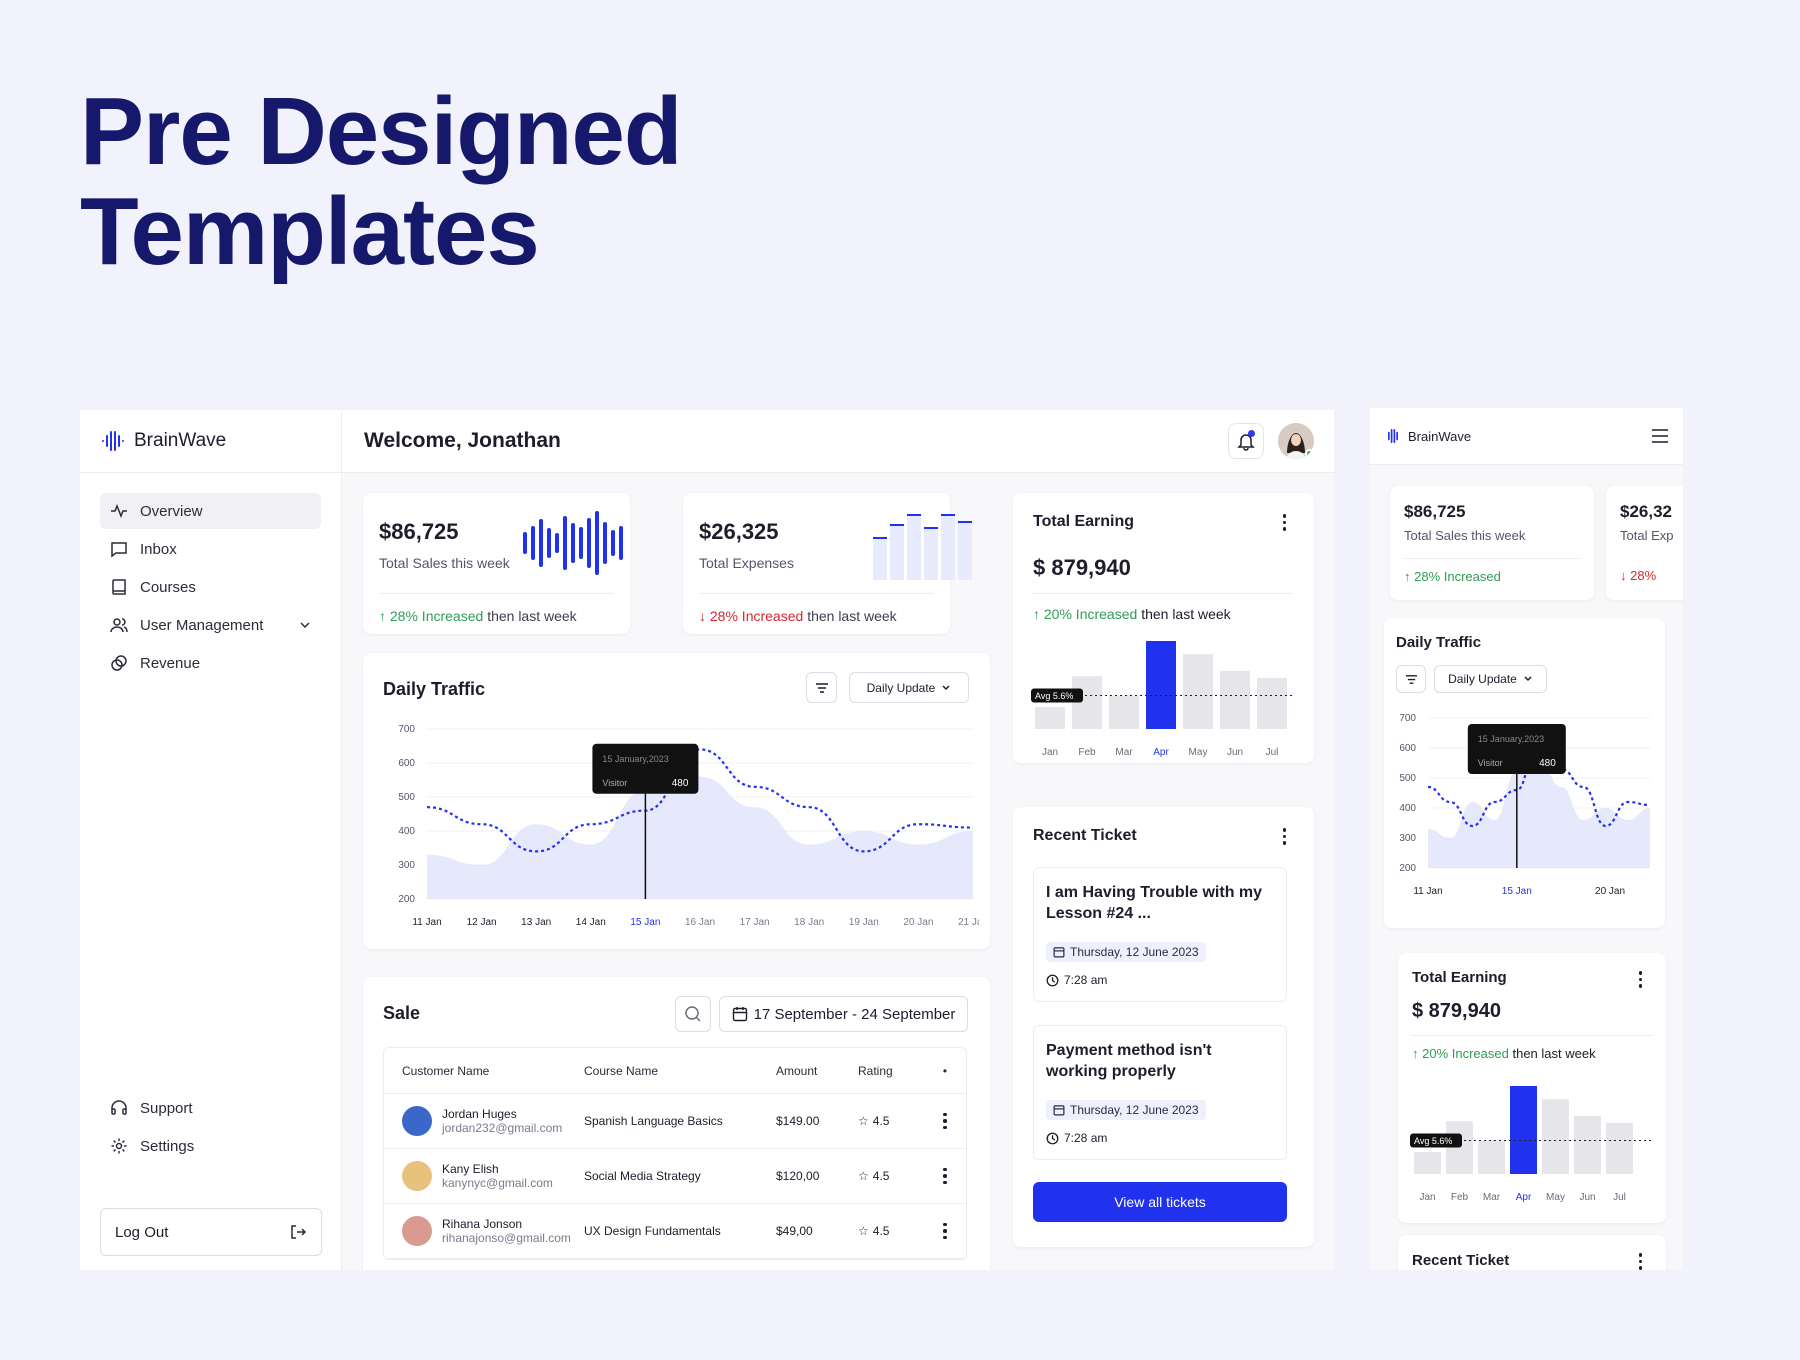 The height and width of the screenshot is (1360, 1800). What do you see at coordinates (931, 554) in the screenshot?
I see `expense-bar` at bounding box center [931, 554].